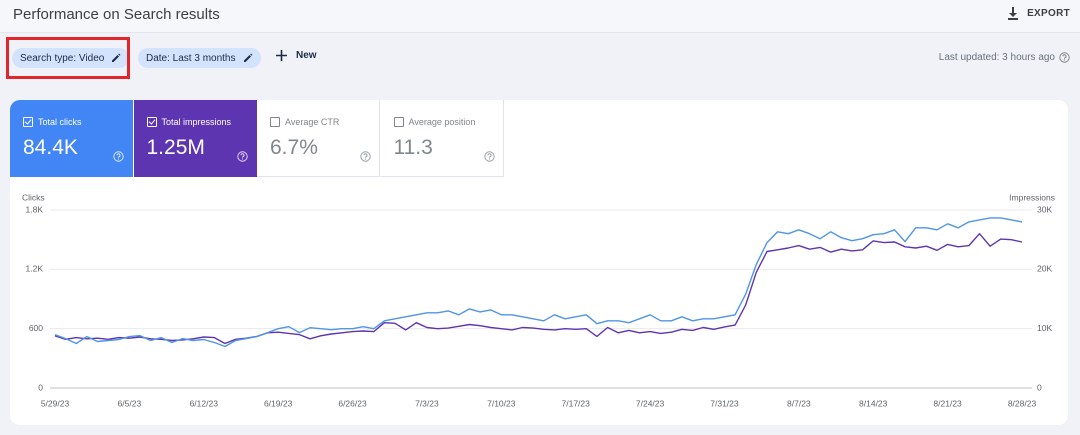 The image size is (1080, 435). I want to click on last-updated: Last updated: 3 hours ago, so click(1004, 57).